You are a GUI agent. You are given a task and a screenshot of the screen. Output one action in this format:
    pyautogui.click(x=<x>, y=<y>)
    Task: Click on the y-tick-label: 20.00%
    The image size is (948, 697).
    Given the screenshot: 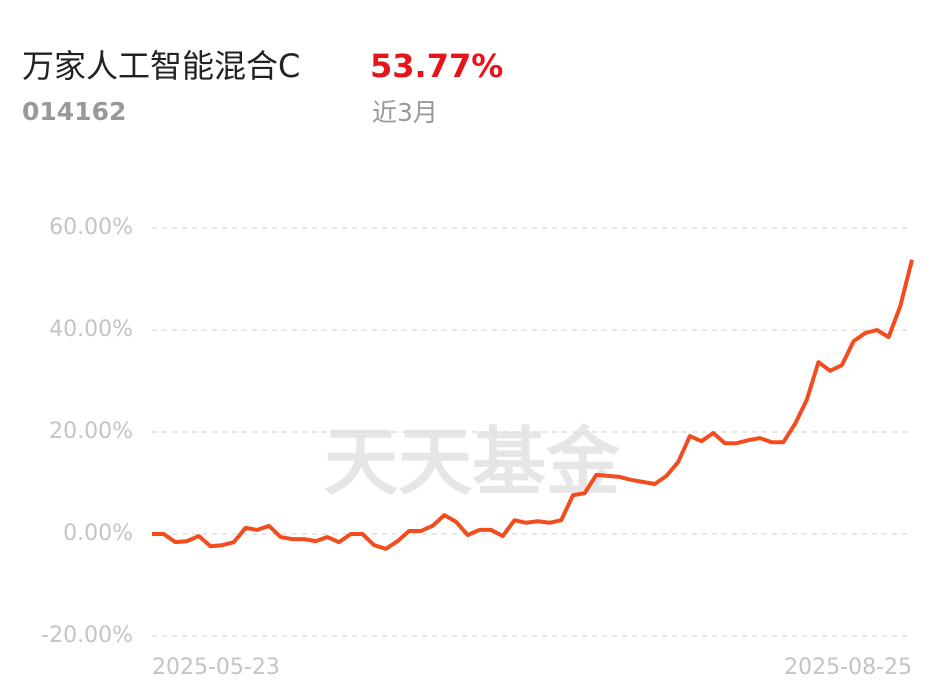 What is the action you would take?
    pyautogui.click(x=91, y=431)
    